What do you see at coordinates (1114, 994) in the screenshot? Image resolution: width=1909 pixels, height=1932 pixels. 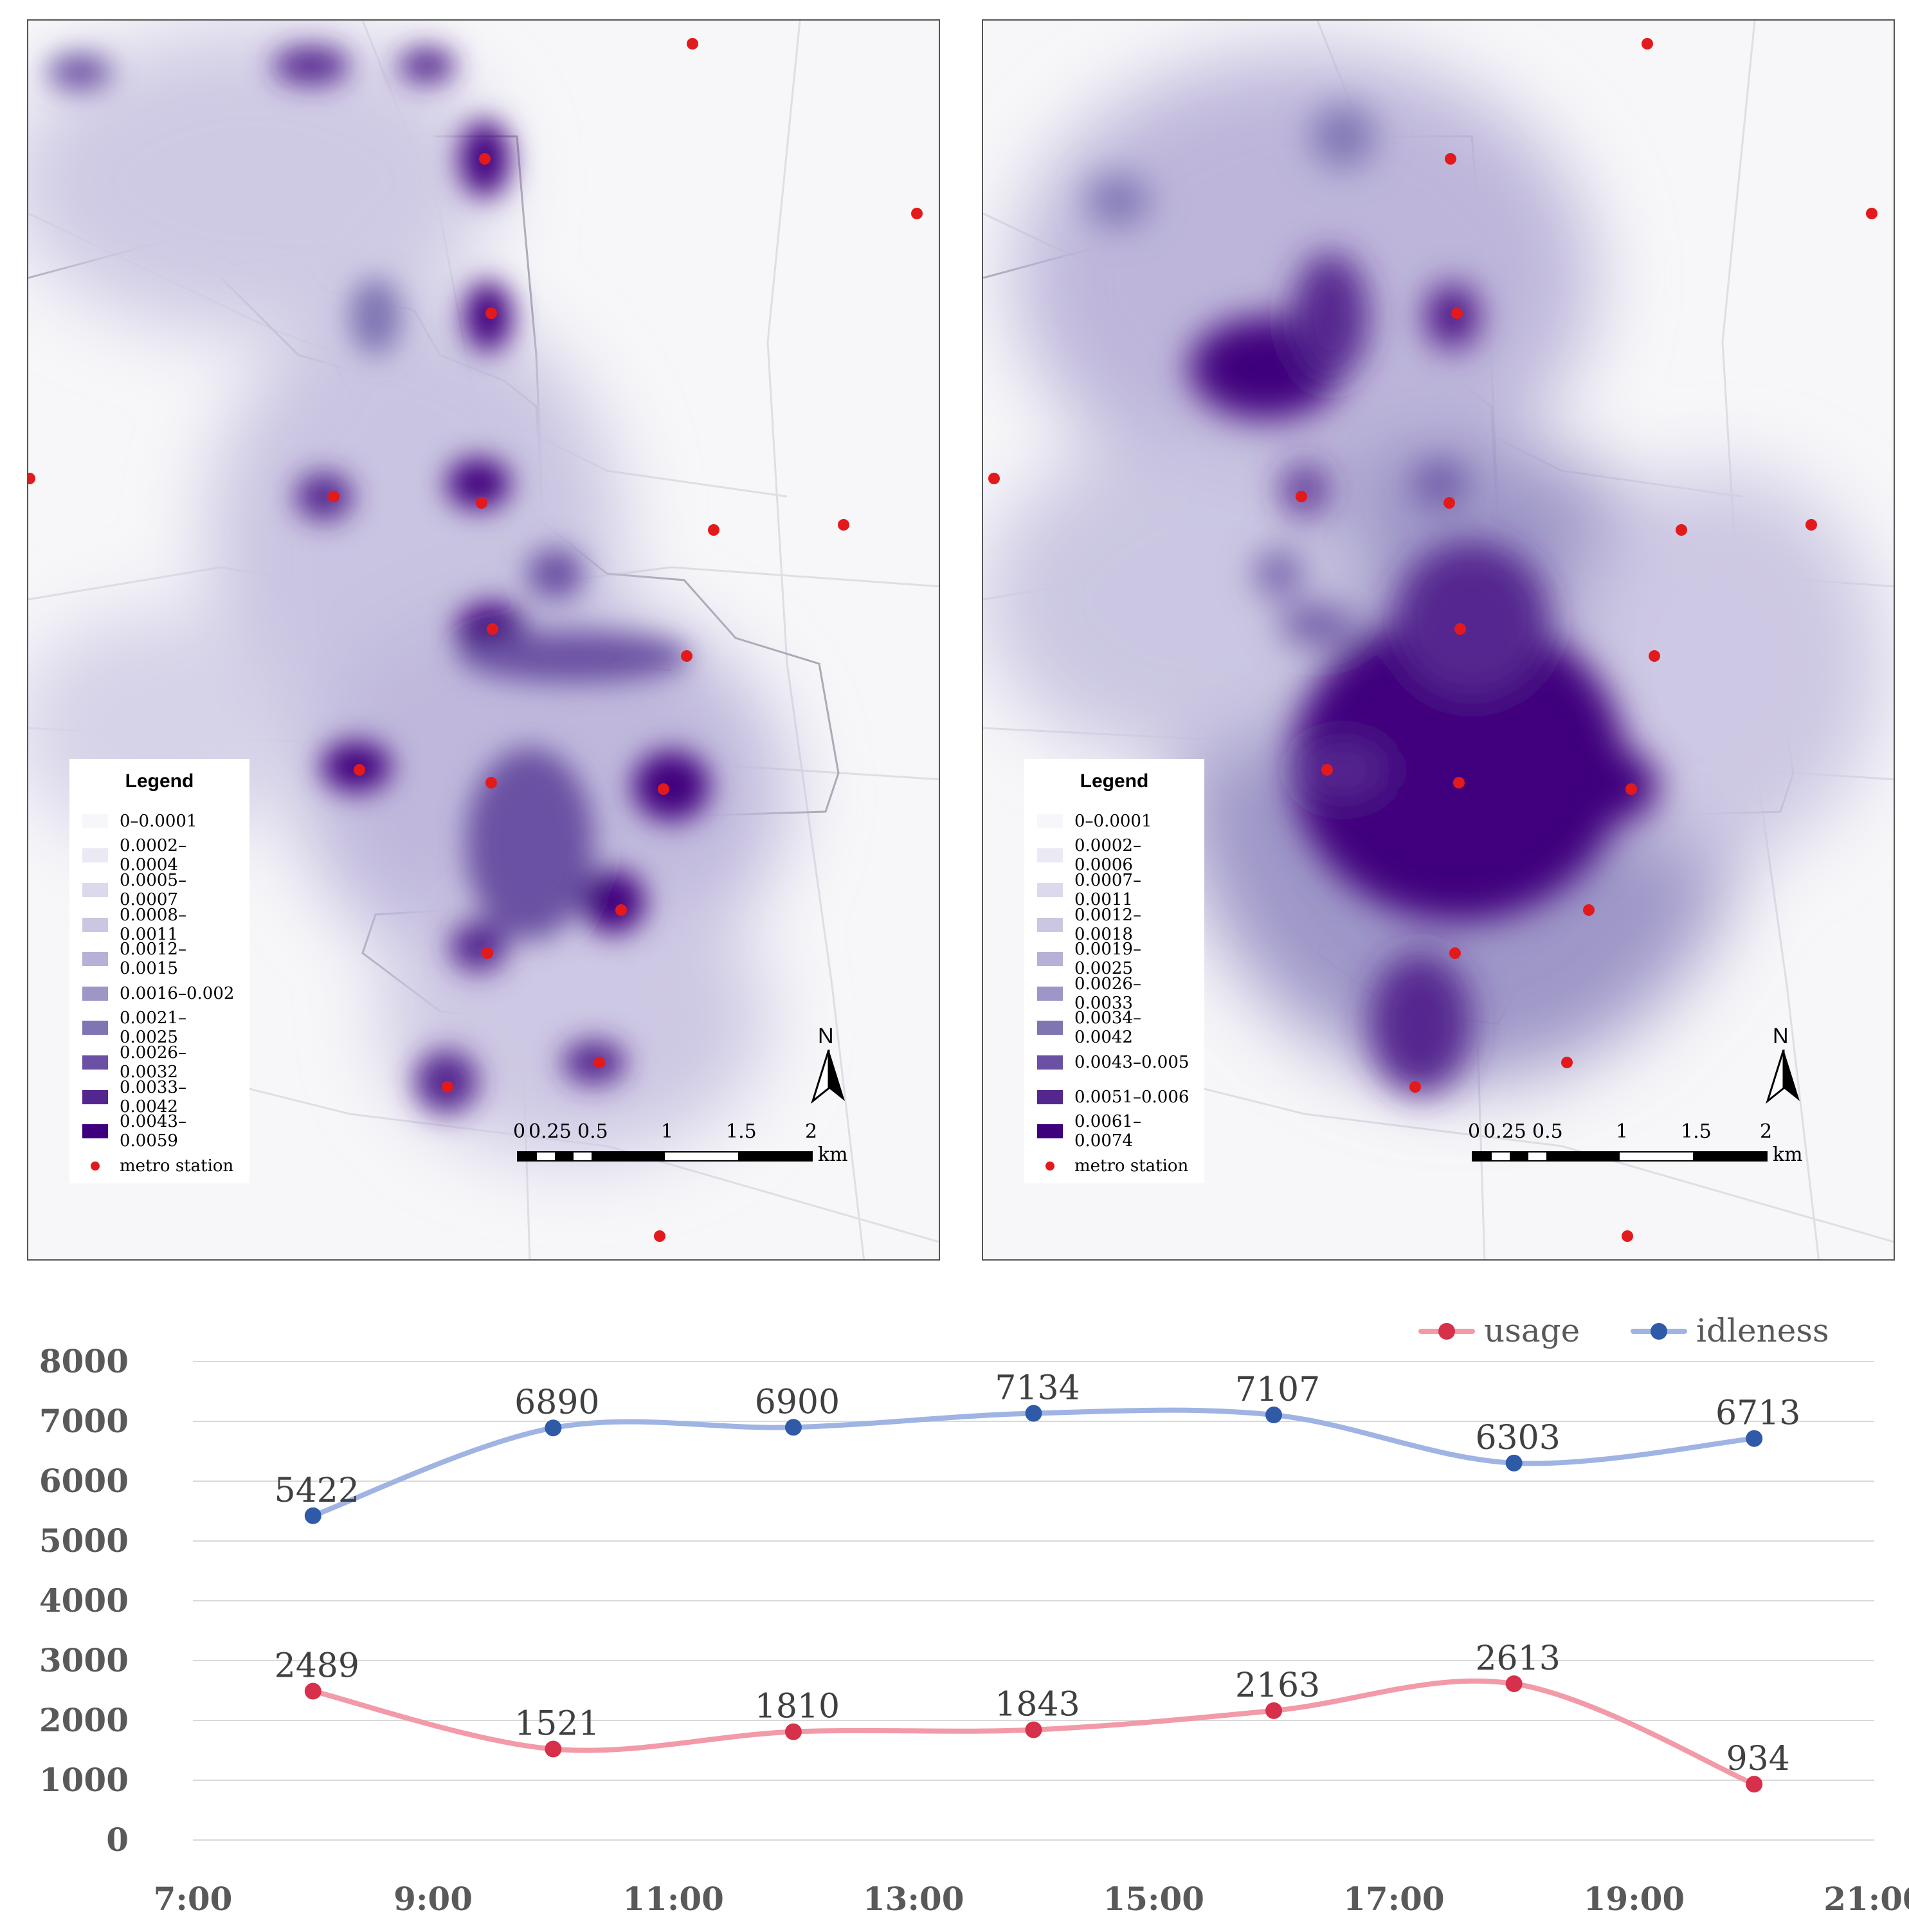 I see `legend-item: 0.0026–0.0033` at bounding box center [1114, 994].